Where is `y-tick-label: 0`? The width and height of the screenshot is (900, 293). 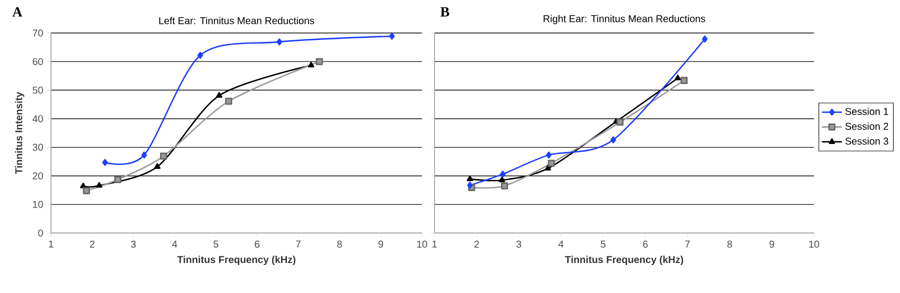
y-tick-label: 0 is located at coordinates (40, 233).